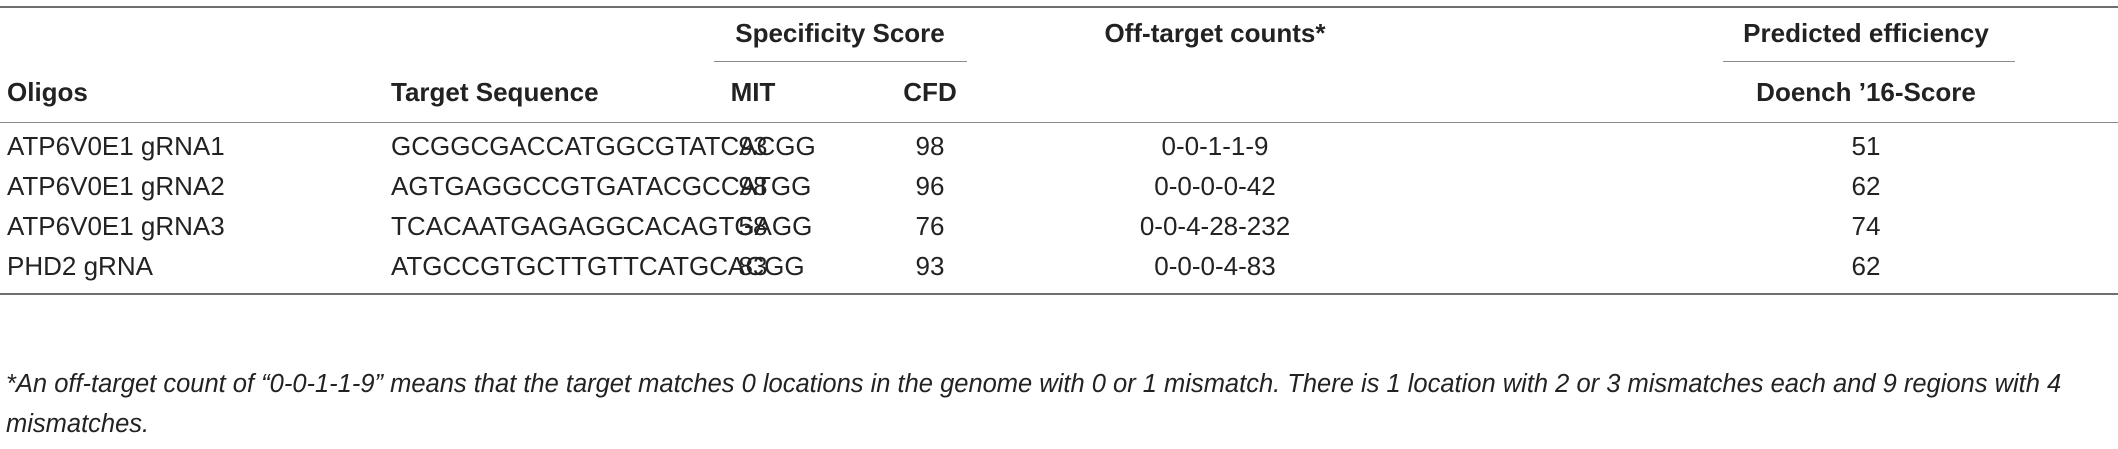 The image size is (2118, 449). I want to click on table-bottom-rule, so click(1059, 294).